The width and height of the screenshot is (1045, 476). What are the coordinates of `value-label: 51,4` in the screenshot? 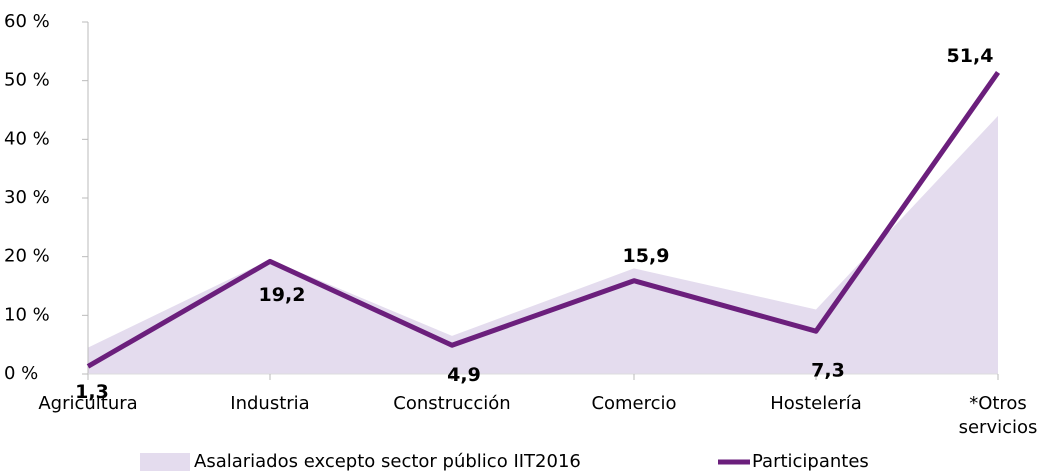 It's located at (970, 56).